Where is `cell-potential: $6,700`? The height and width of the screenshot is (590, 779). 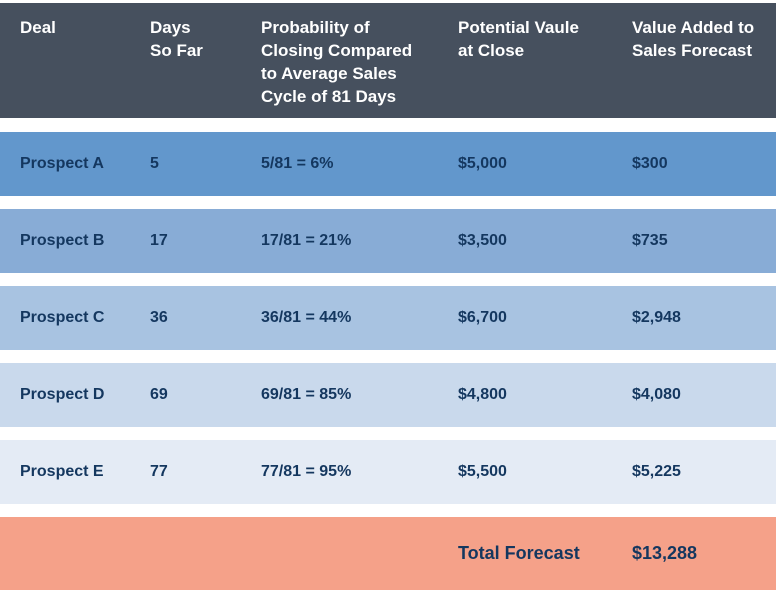 cell-potential: $6,700 is located at coordinates (482, 317).